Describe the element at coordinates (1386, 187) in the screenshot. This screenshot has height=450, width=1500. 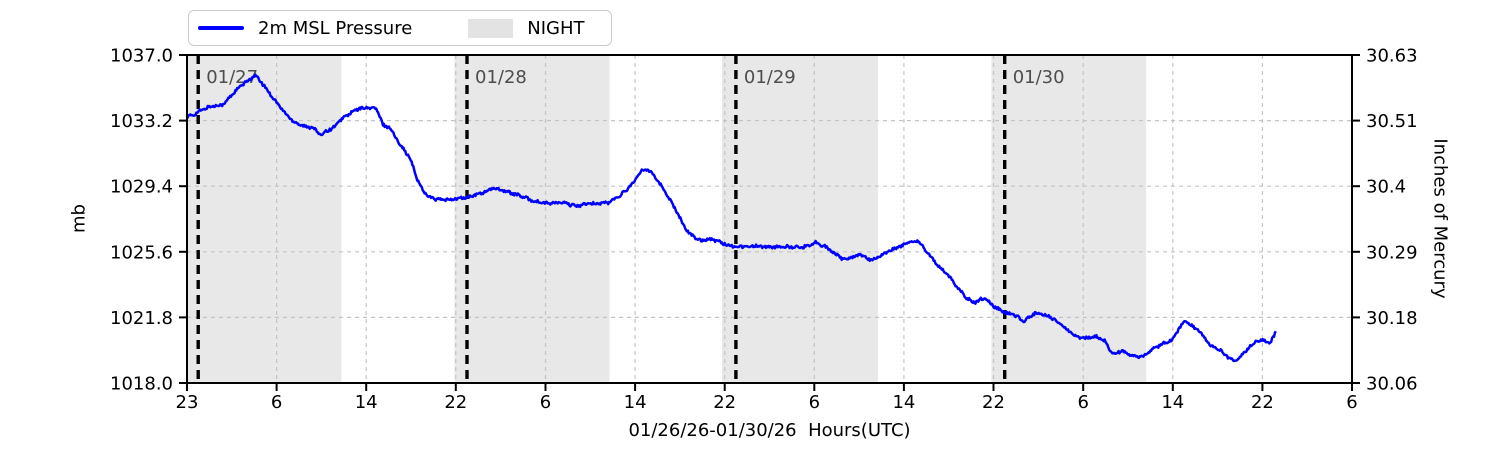
I see `y-tick-label-right: 30.4` at that location.